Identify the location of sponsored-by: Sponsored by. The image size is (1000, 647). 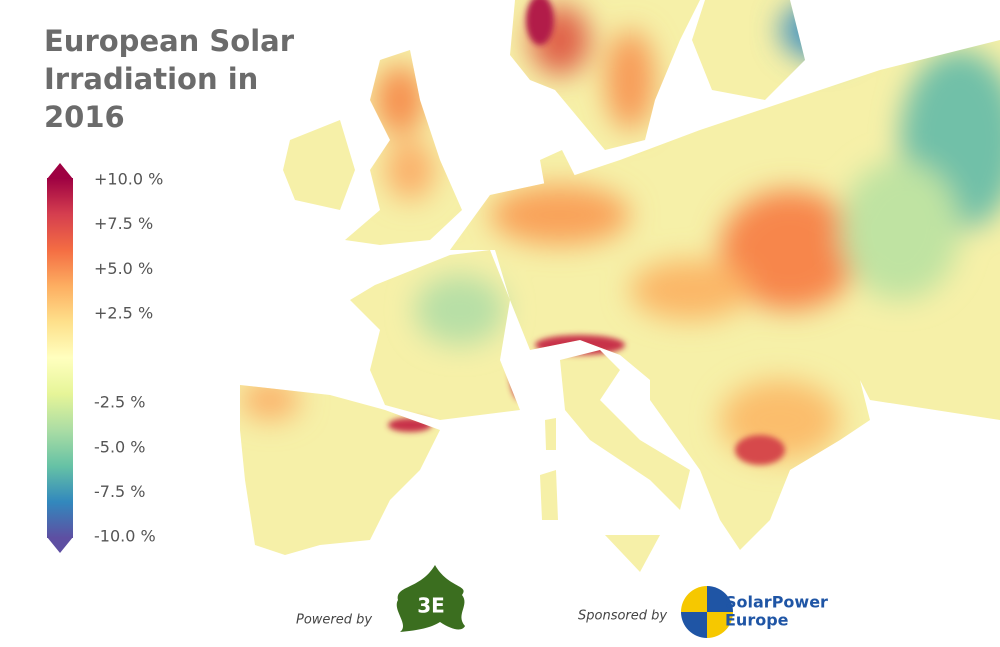
(622, 616).